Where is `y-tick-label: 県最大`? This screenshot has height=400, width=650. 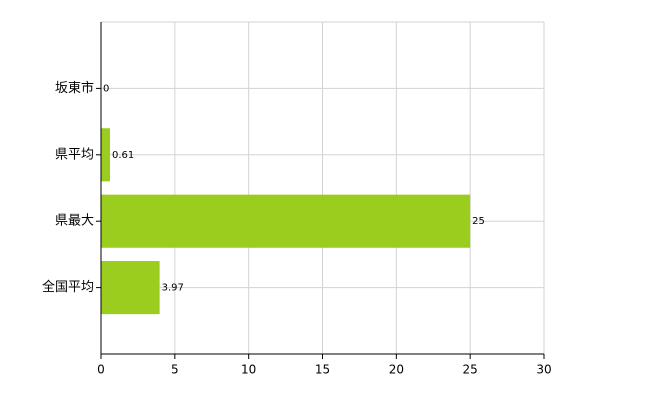
y-tick-label: 県最大 is located at coordinates (74, 221).